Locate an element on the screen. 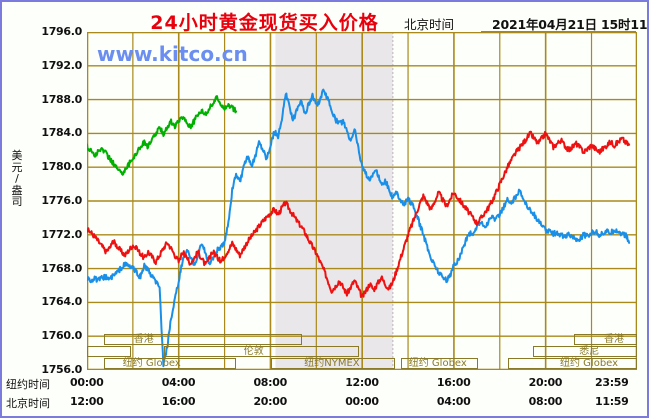  ny-time-tick-label: 20:00 is located at coordinates (545, 382).